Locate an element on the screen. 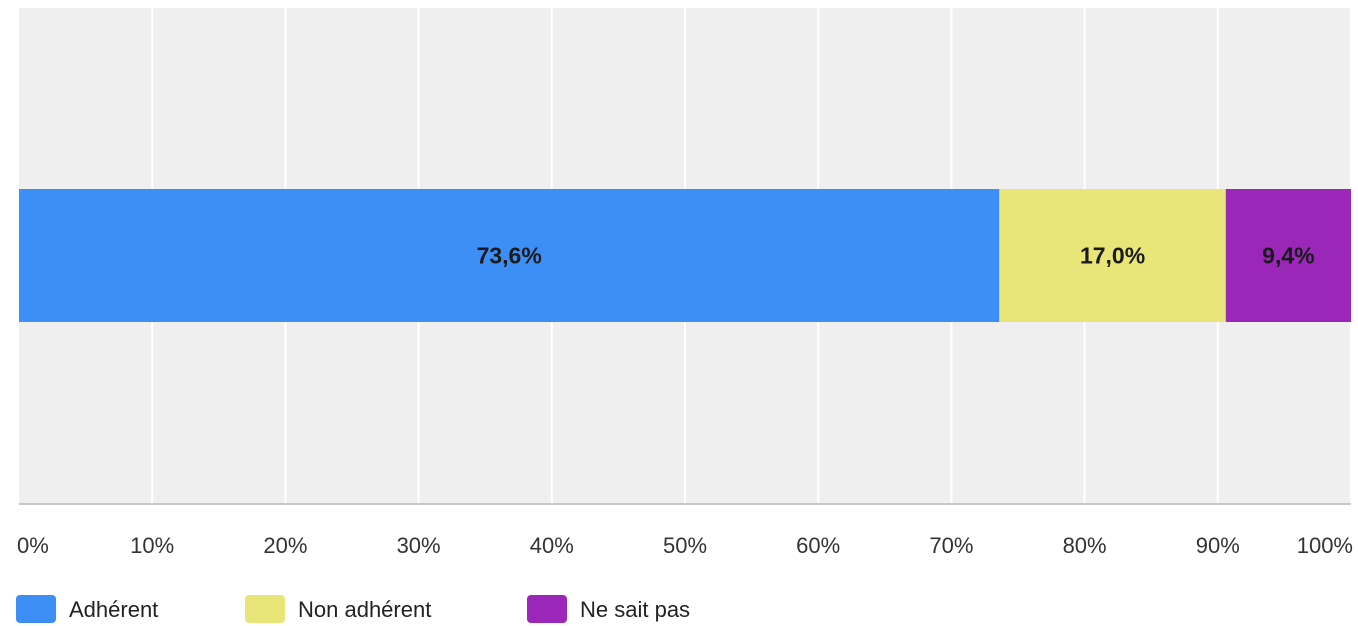 This screenshot has height=626, width=1358. legend-swatch-ne-sait-pas is located at coordinates (547, 609).